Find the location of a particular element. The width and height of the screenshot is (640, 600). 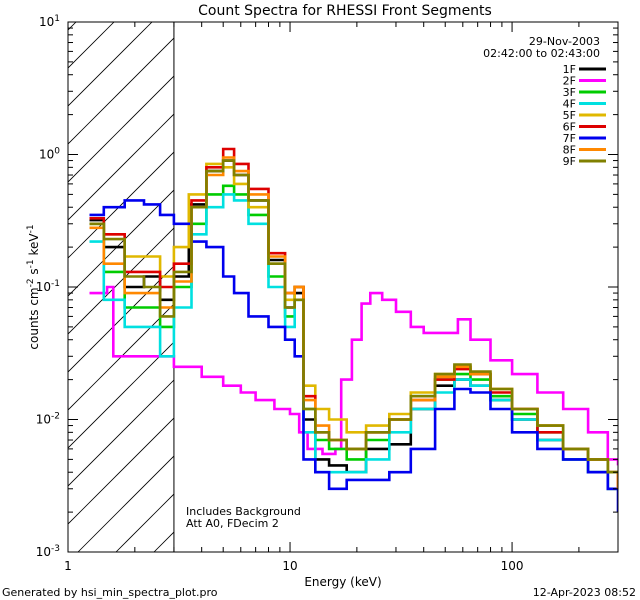

observation-time-range: 02:42:00 to 02:43:00 is located at coordinates (541, 53).